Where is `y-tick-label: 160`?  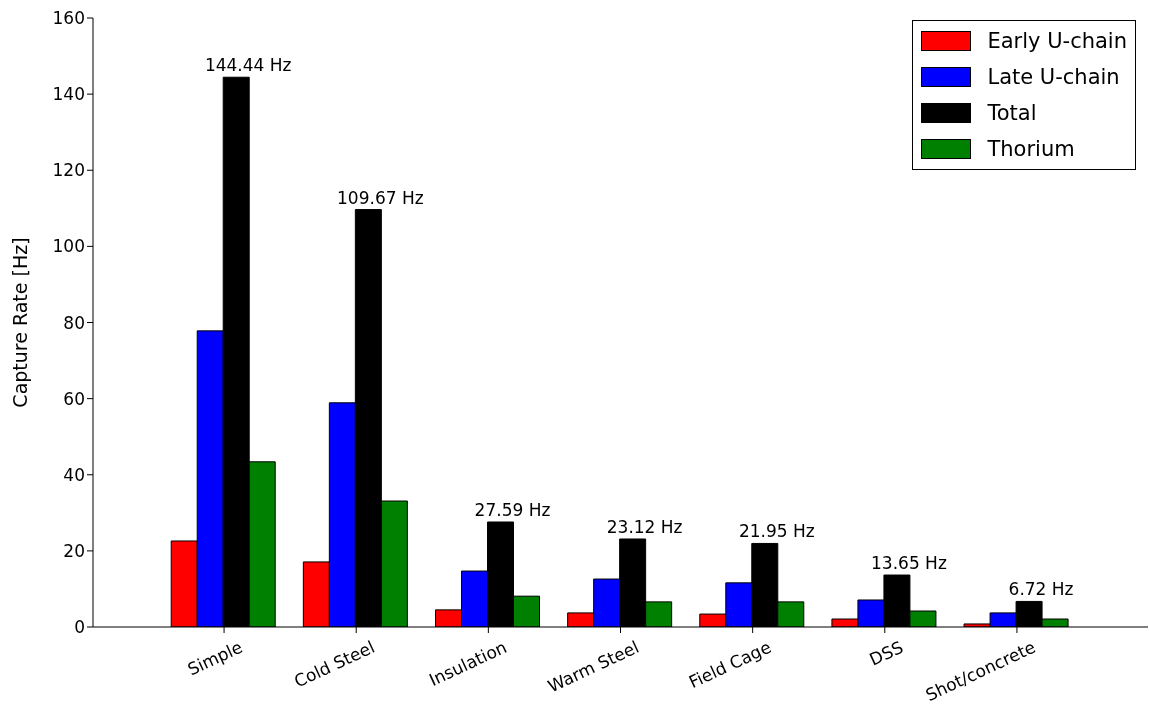
y-tick-label: 160 is located at coordinates (68, 18).